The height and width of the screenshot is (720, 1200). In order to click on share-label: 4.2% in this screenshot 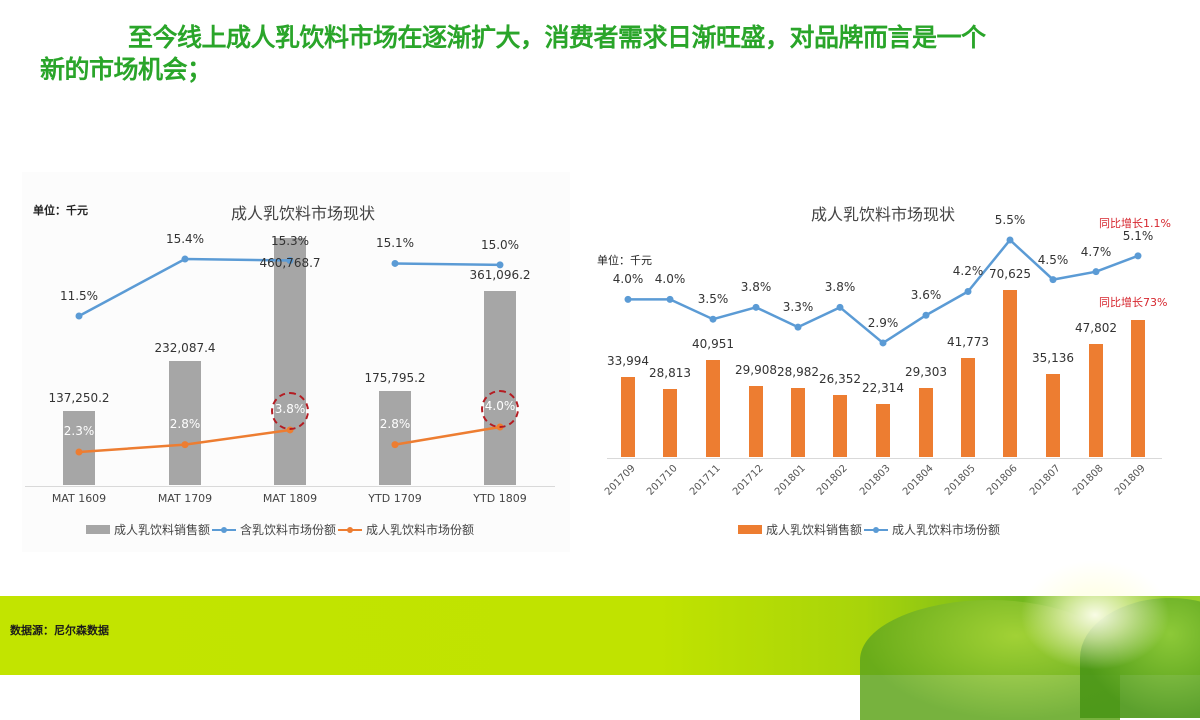, I will do `click(968, 271)`.